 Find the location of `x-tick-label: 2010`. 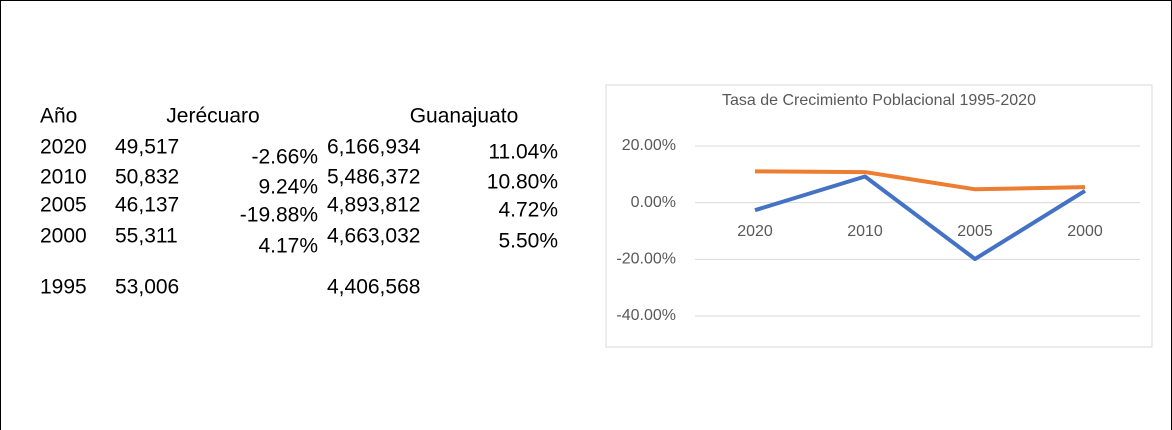

x-tick-label: 2010 is located at coordinates (865, 231).